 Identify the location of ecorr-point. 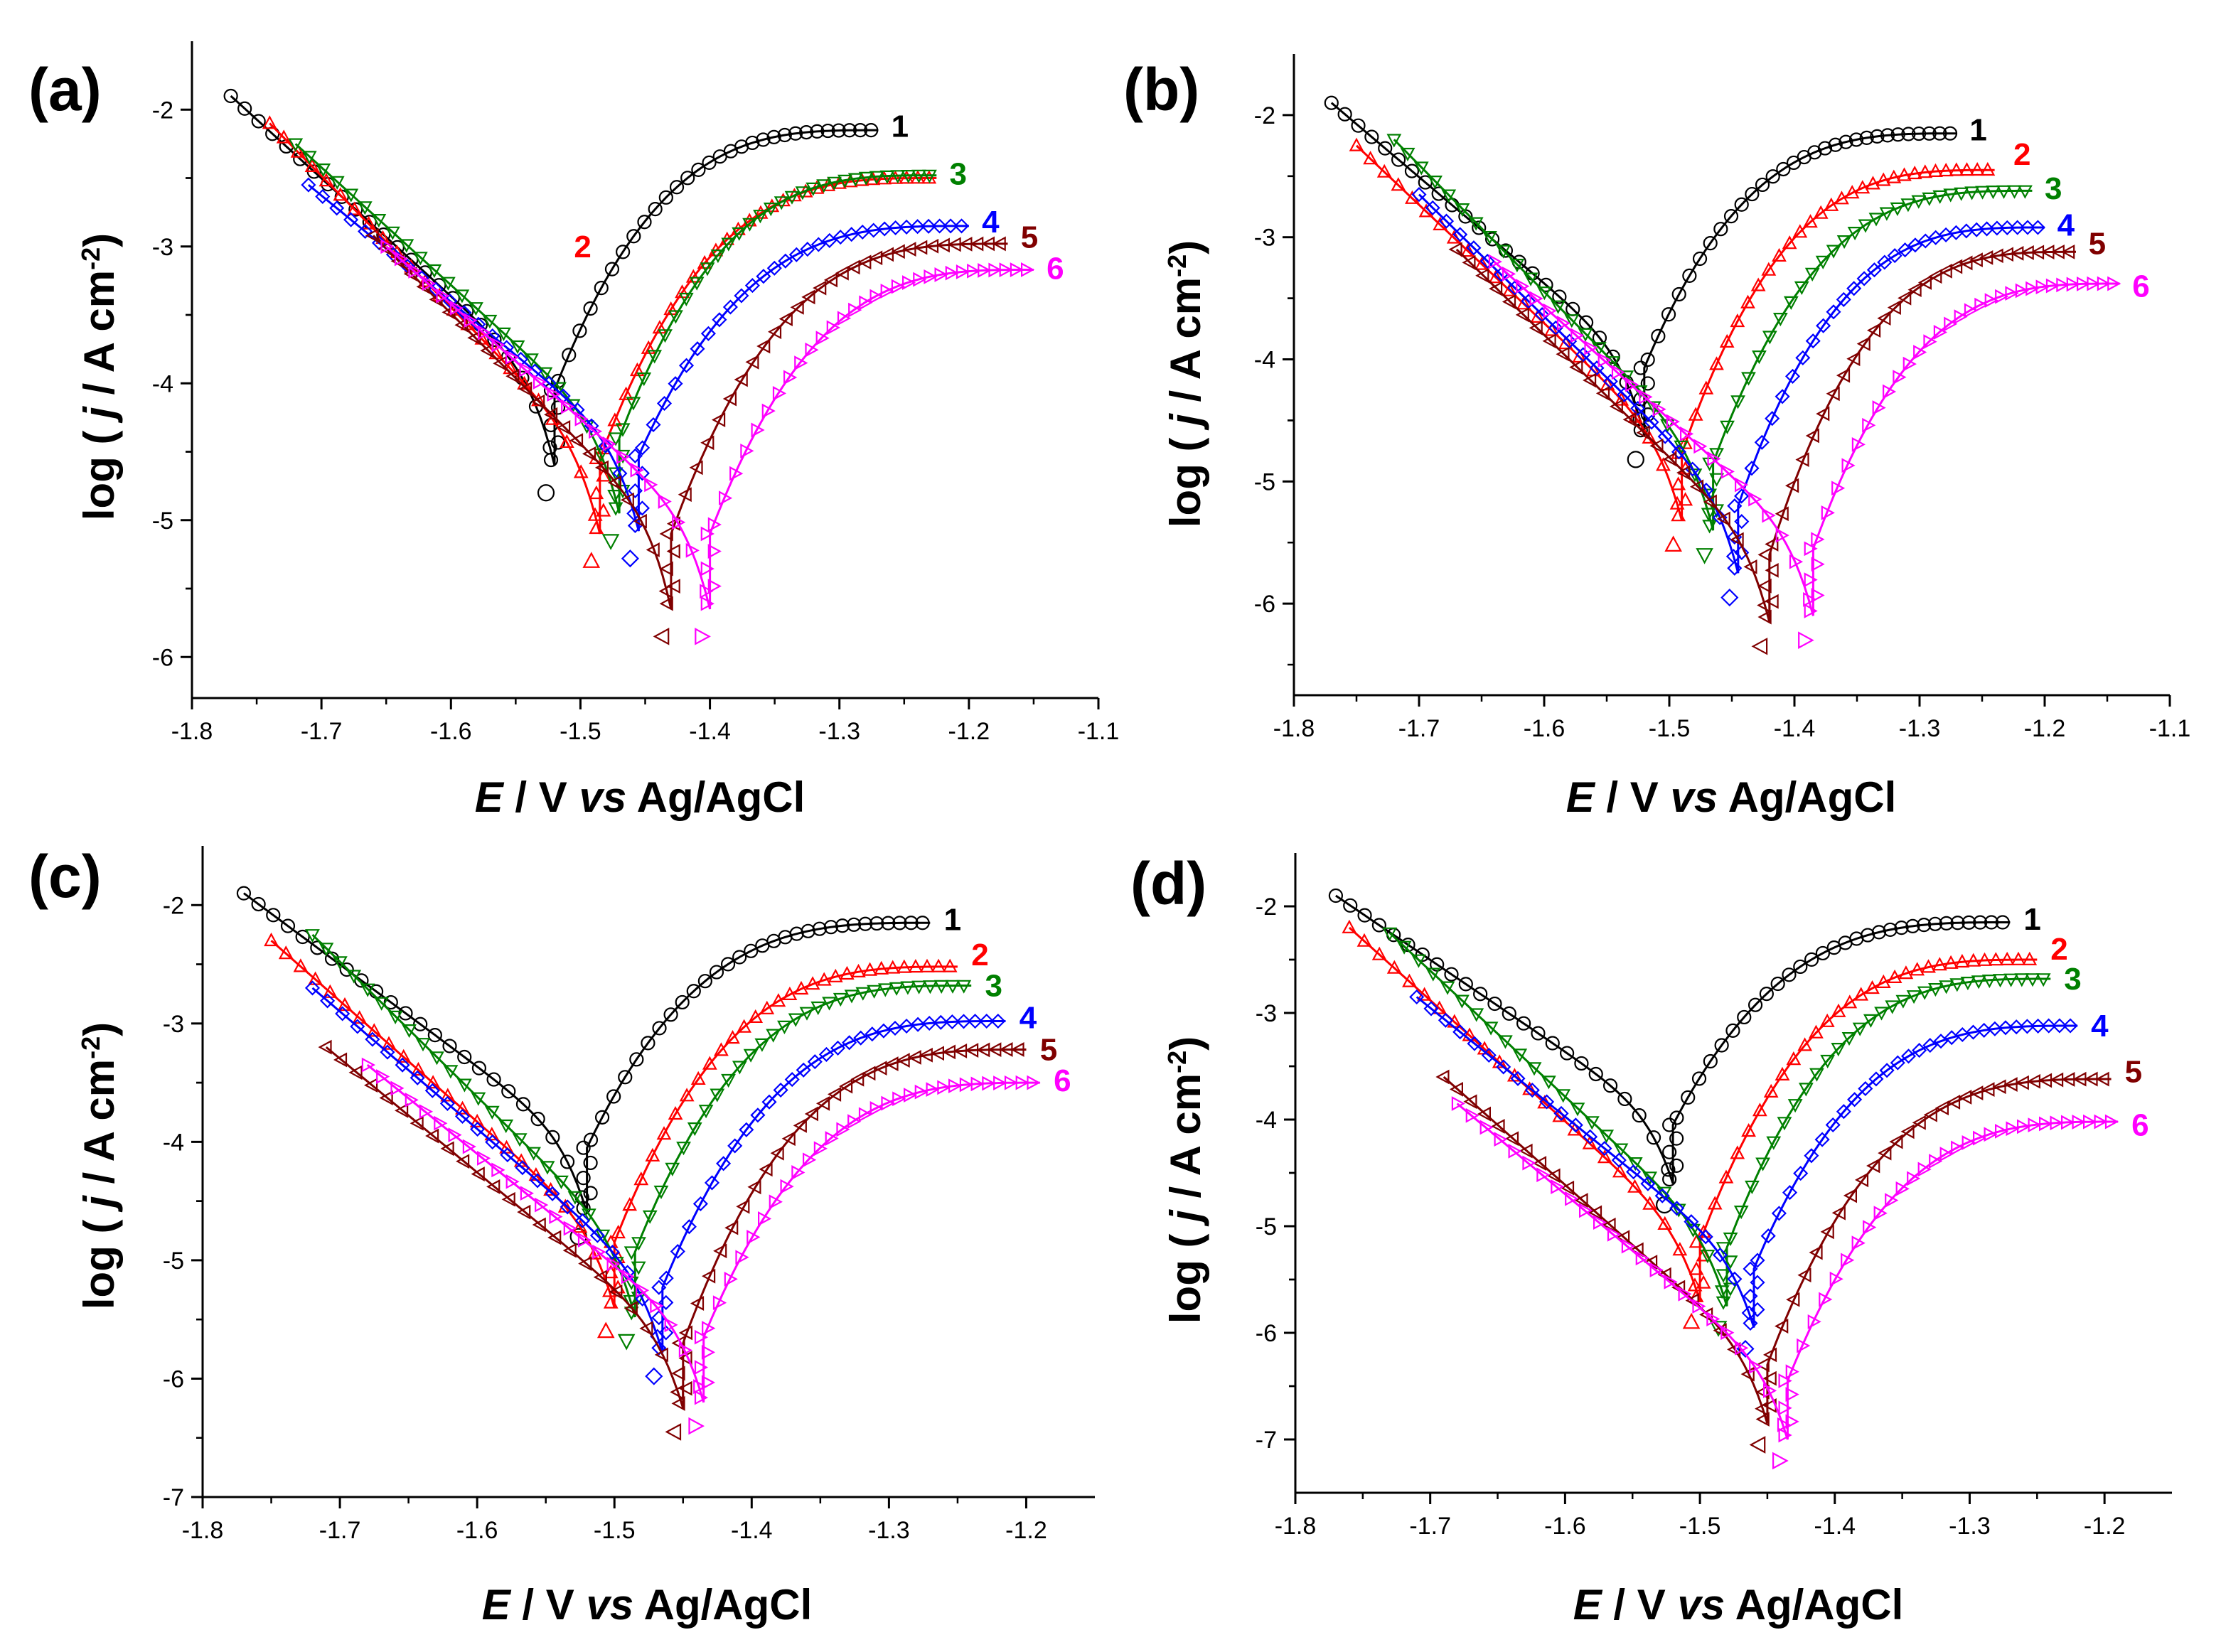
(661, 636).